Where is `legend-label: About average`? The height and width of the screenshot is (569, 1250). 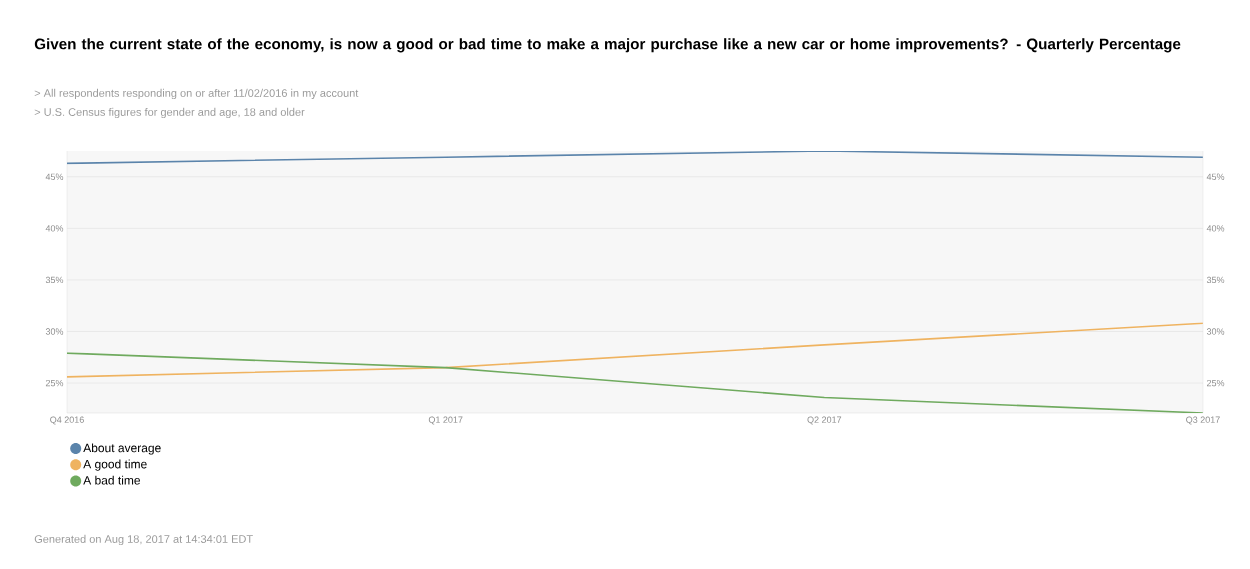 legend-label: About average is located at coordinates (122, 449).